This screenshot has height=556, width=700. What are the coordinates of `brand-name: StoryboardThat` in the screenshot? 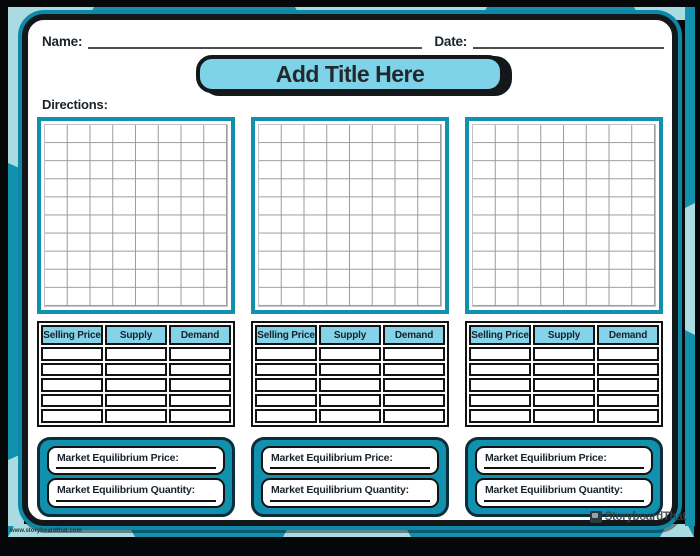 It's located at (645, 517).